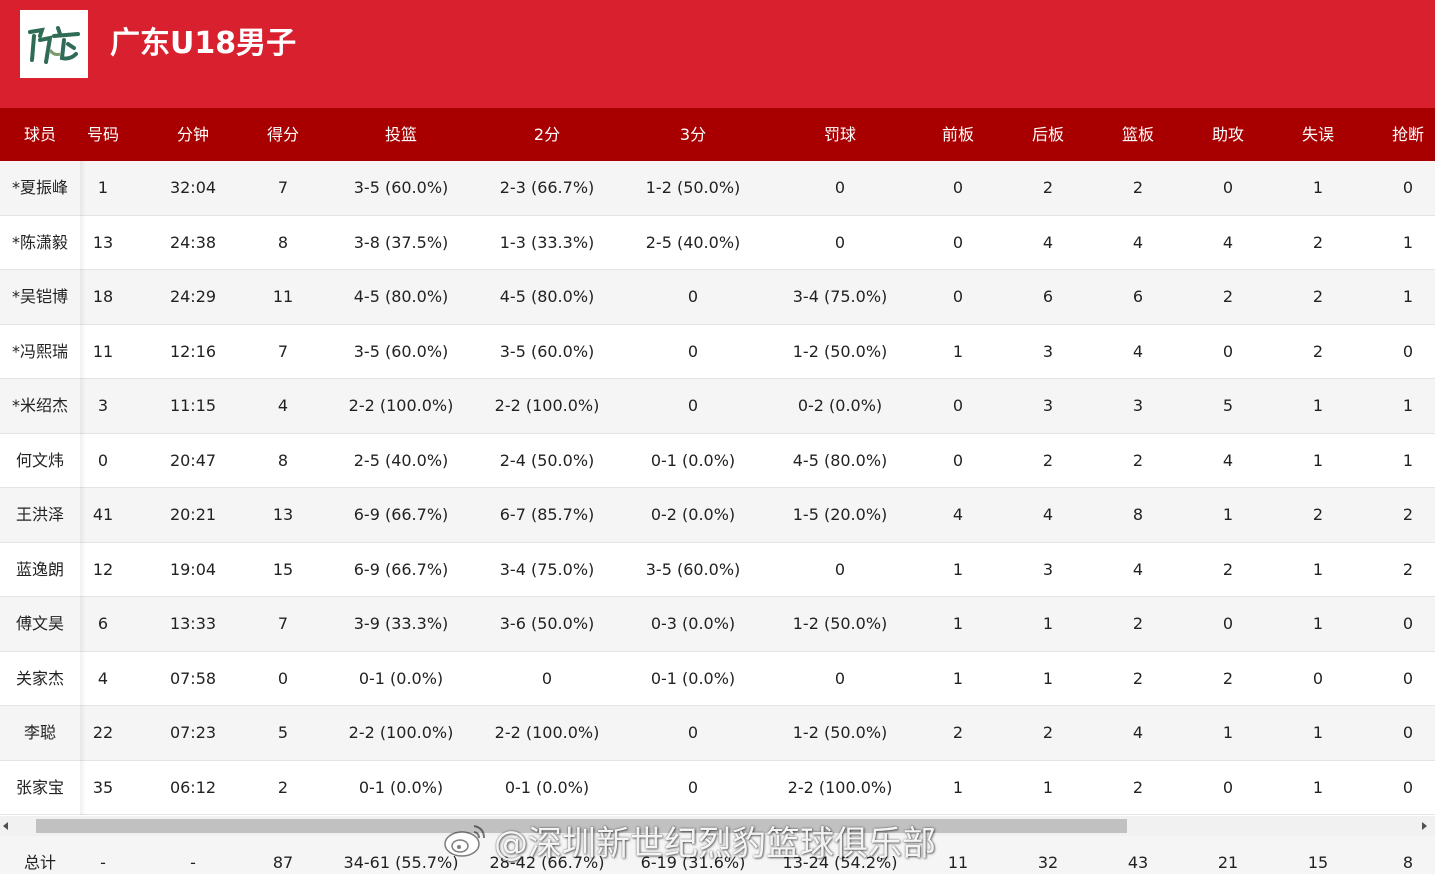 This screenshot has height=874, width=1435. I want to click on cell-jersey-number: 22, so click(103, 732).